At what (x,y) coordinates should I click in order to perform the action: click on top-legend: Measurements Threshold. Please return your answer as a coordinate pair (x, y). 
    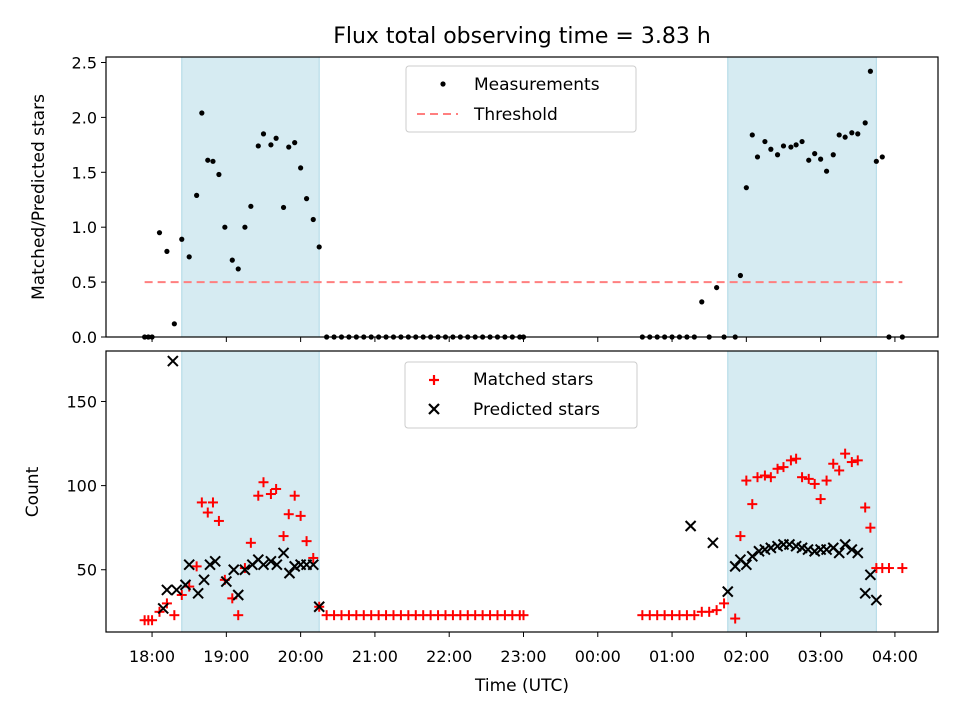
    Looking at the image, I should click on (521, 99).